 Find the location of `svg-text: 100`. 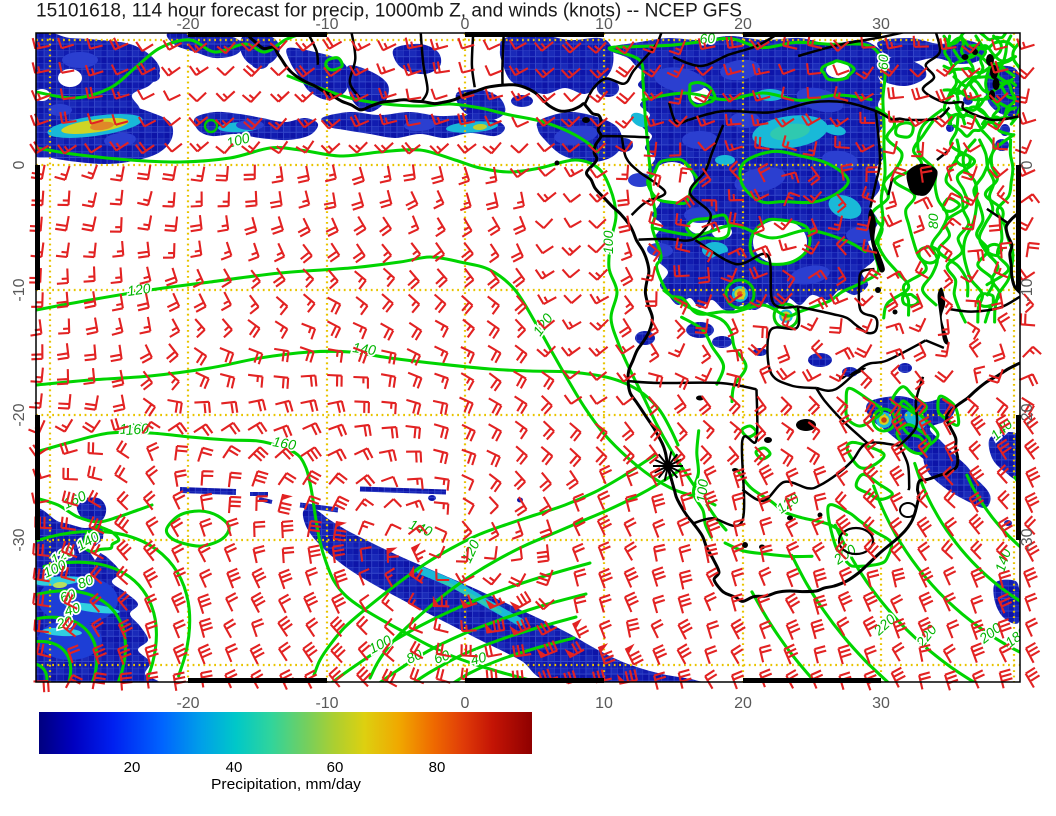

svg-text: 100 is located at coordinates (608, 242).